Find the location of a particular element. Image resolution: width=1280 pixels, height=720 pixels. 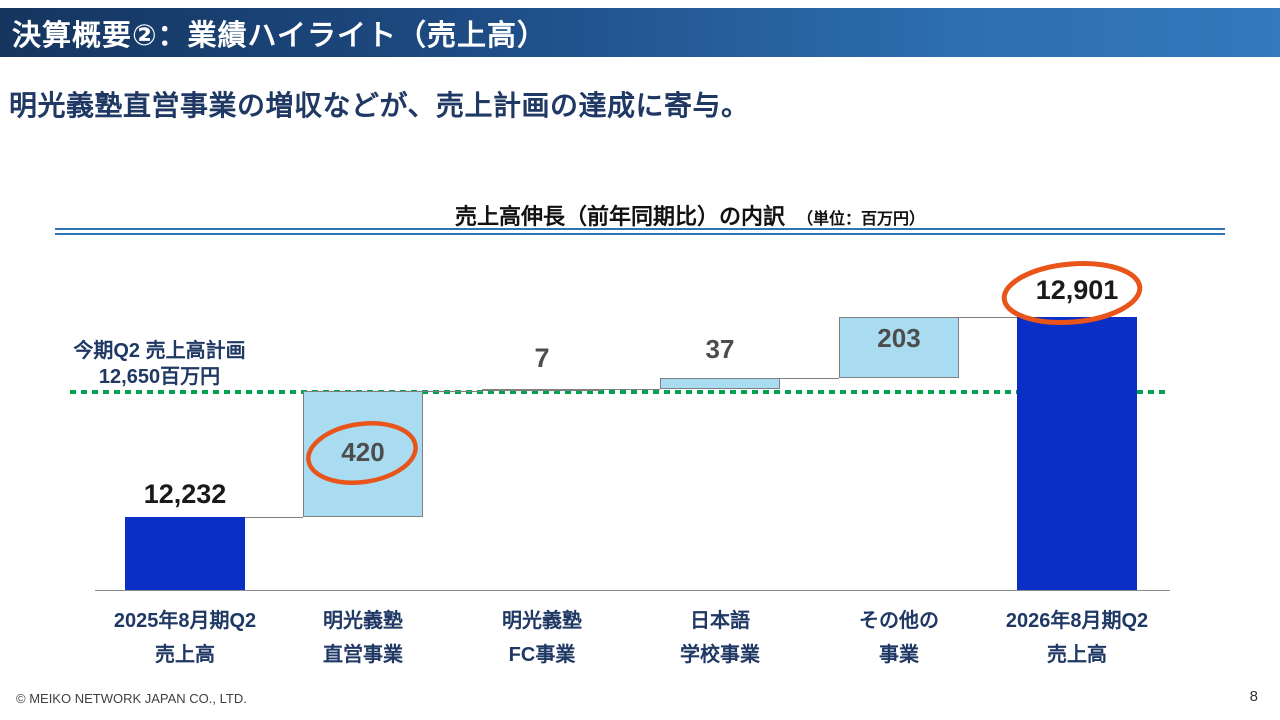

plan-reference-line is located at coordinates (617, 392).